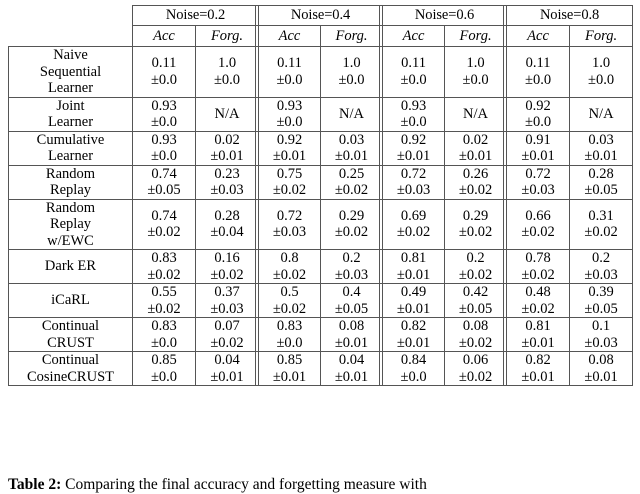  I want to click on value-mean: 0.92, so click(413, 139).